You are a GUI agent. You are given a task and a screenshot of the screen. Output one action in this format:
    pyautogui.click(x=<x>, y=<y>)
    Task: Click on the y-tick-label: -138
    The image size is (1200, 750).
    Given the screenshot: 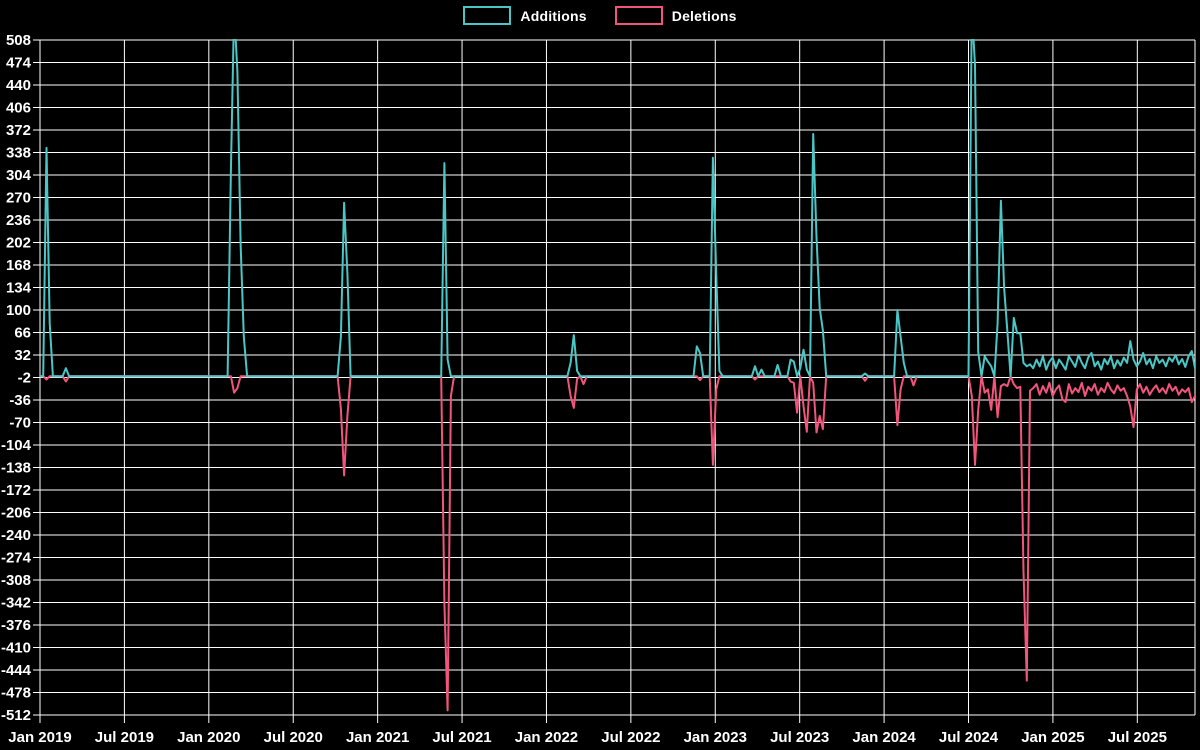 What is the action you would take?
    pyautogui.click(x=16, y=468)
    